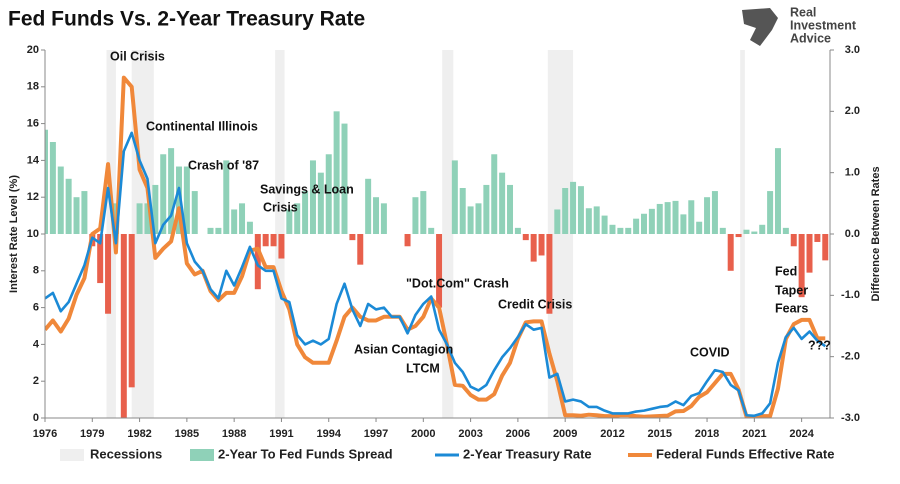 The width and height of the screenshot is (900, 484). Describe the element at coordinates (852, 50) in the screenshot. I see `y2-tick-label: 3.0` at that location.